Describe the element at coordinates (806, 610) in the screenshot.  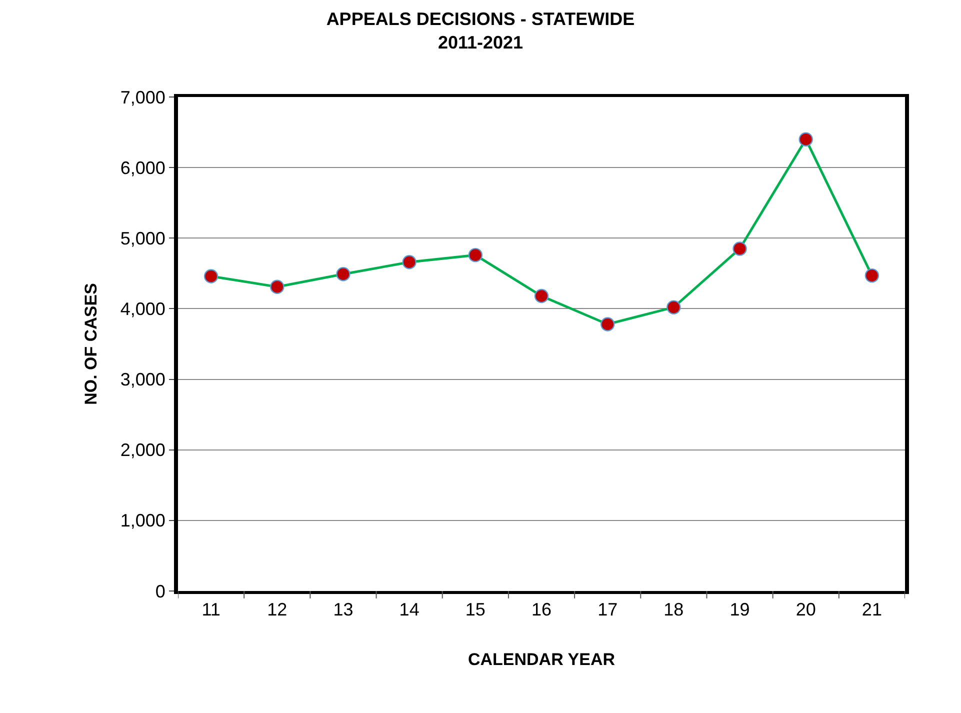
I see `x-tick-label: 20` at that location.